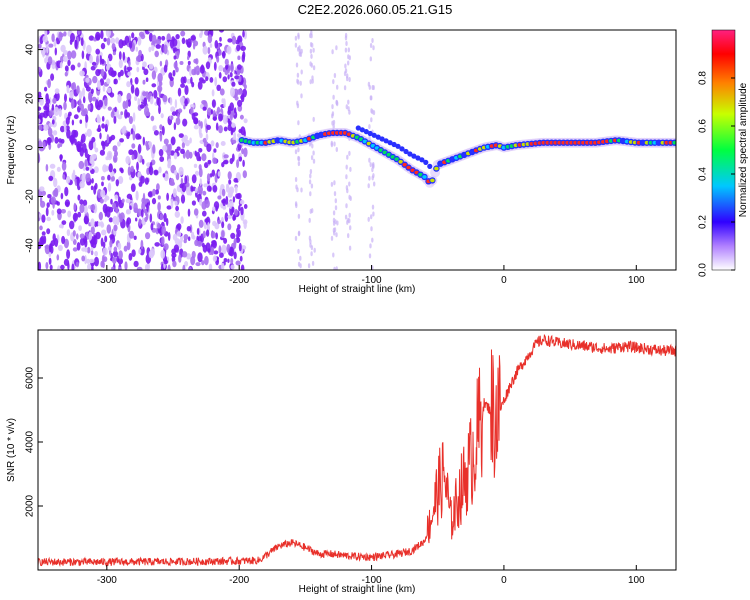  Describe the element at coordinates (30, 147) in the screenshot. I see `y-tick-label: 0` at that location.